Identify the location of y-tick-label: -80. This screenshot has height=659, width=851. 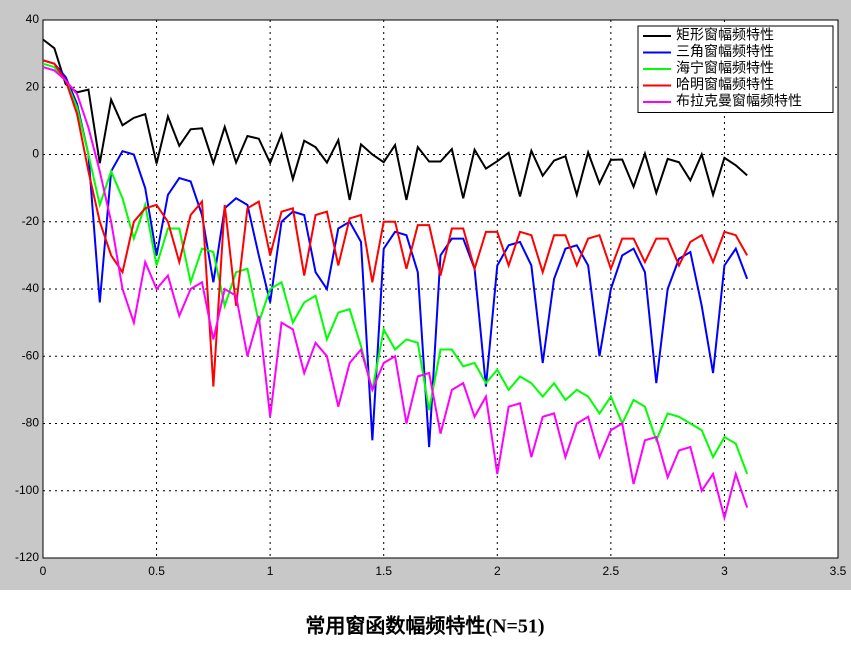
(31, 423).